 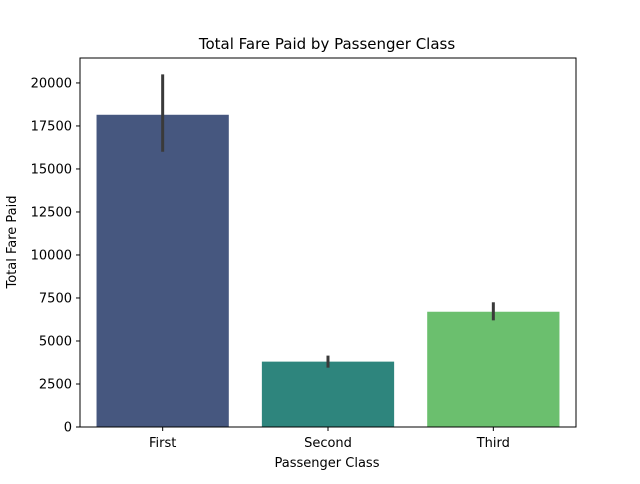 I want to click on y-tick-label: 7500, so click(x=55, y=298).